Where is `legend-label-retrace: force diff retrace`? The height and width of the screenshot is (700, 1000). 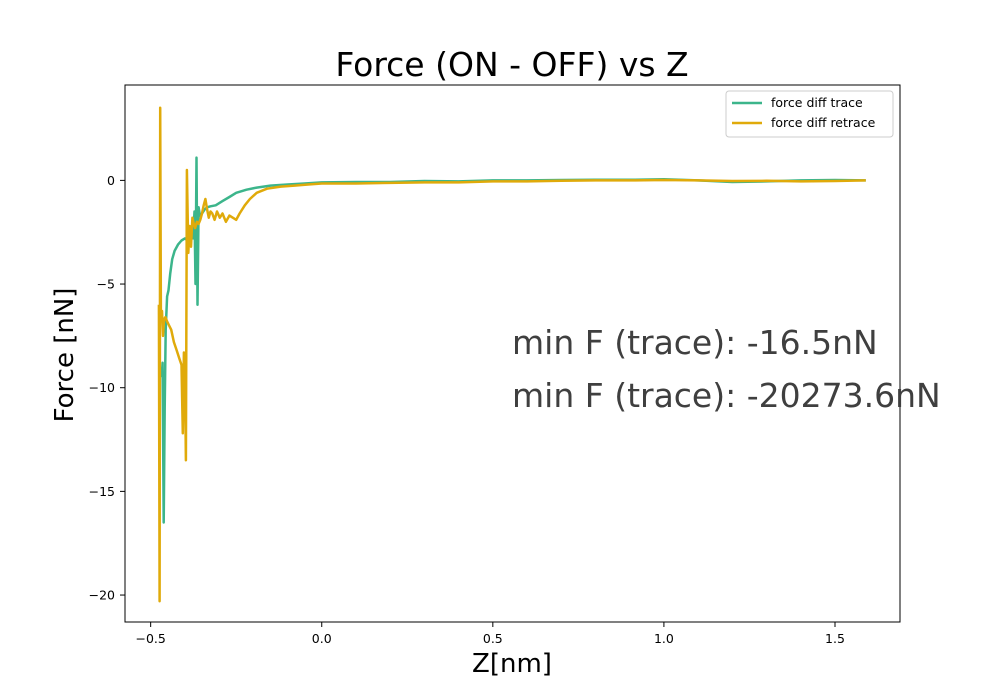
legend-label-retrace: force diff retrace is located at coordinates (823, 122).